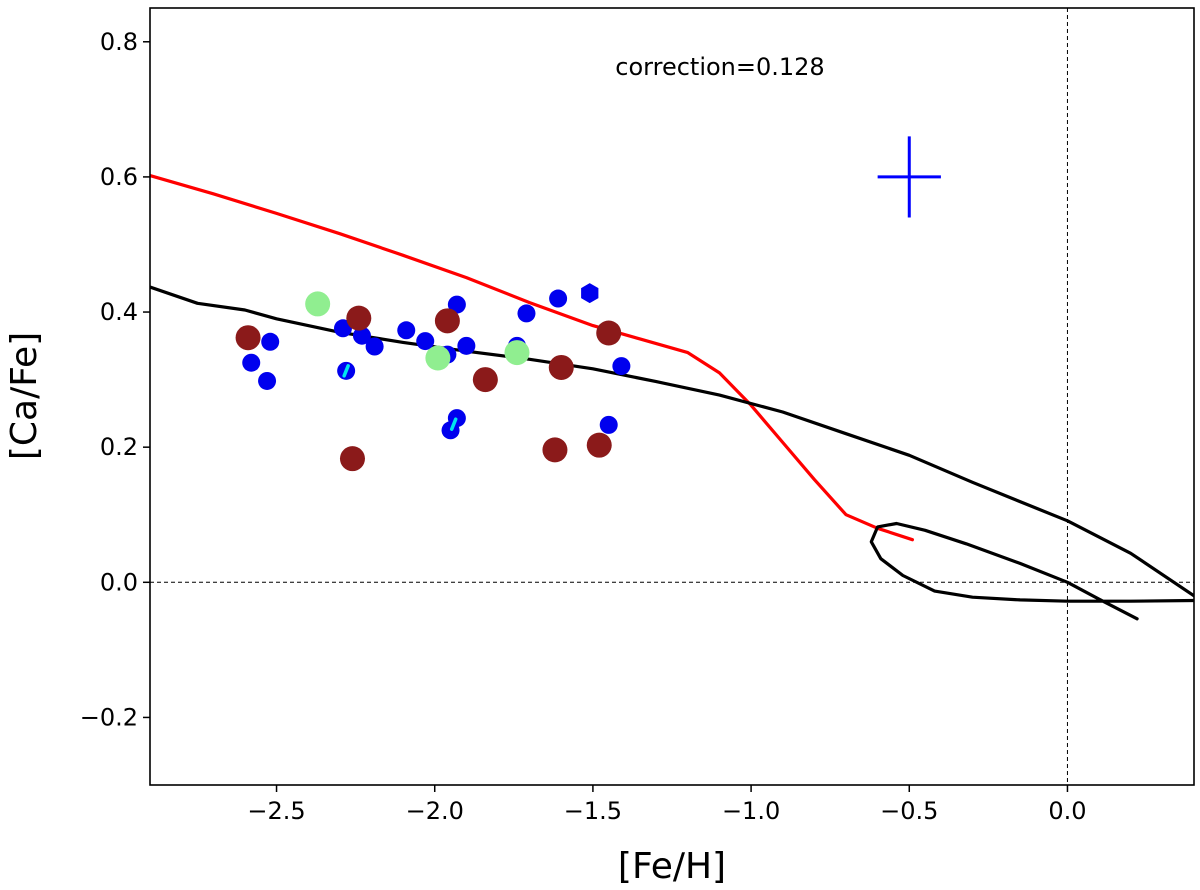 Image resolution: width=1200 pixels, height=890 pixels. What do you see at coordinates (593, 811) in the screenshot?
I see `x-tick-label: −1.5` at bounding box center [593, 811].